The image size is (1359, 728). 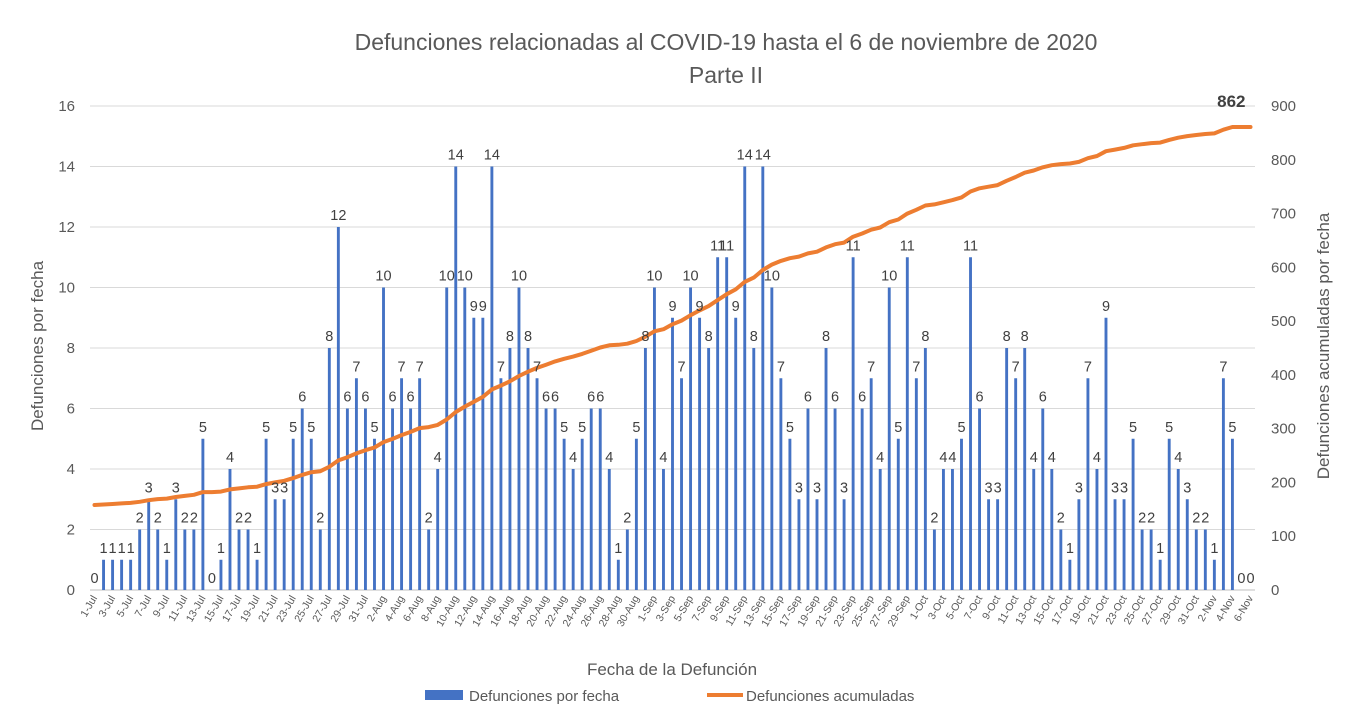 I want to click on bar-value-label: 11, so click(x=726, y=246).